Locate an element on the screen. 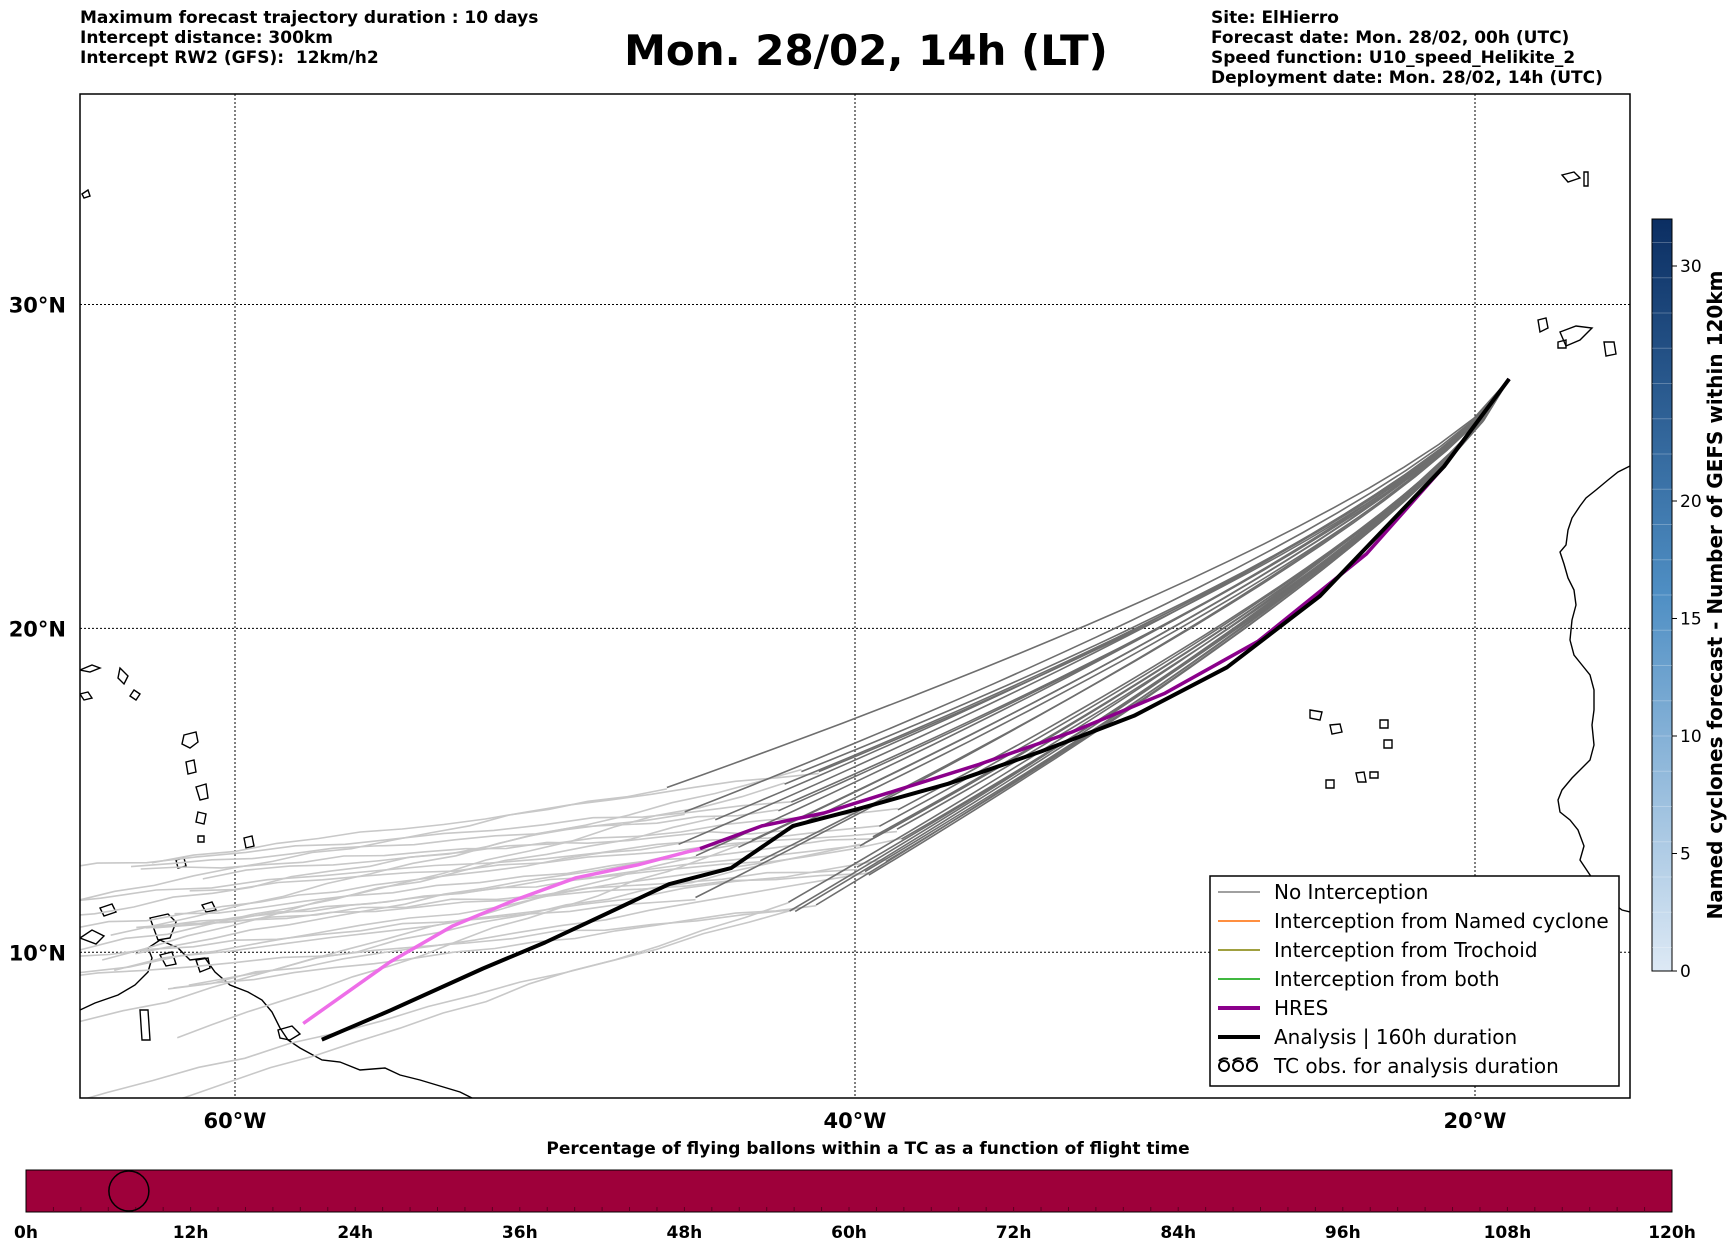 The height and width of the screenshot is (1241, 1732). hres-track-late is located at coordinates (501, 935).